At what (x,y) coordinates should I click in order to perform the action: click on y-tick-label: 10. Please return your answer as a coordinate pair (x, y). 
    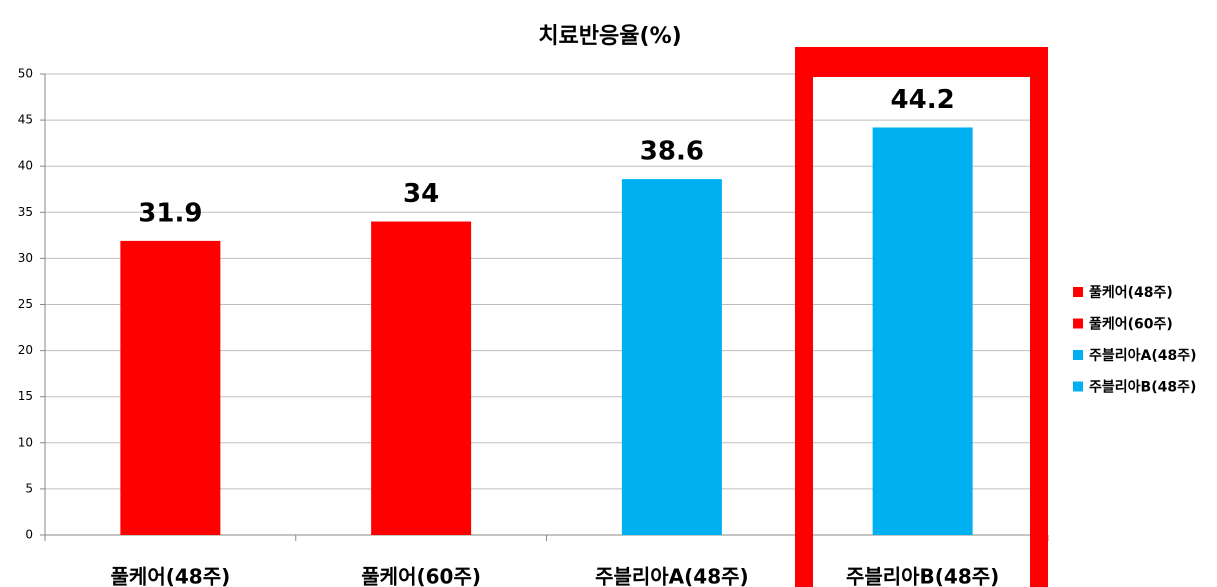
    Looking at the image, I should click on (25, 442).